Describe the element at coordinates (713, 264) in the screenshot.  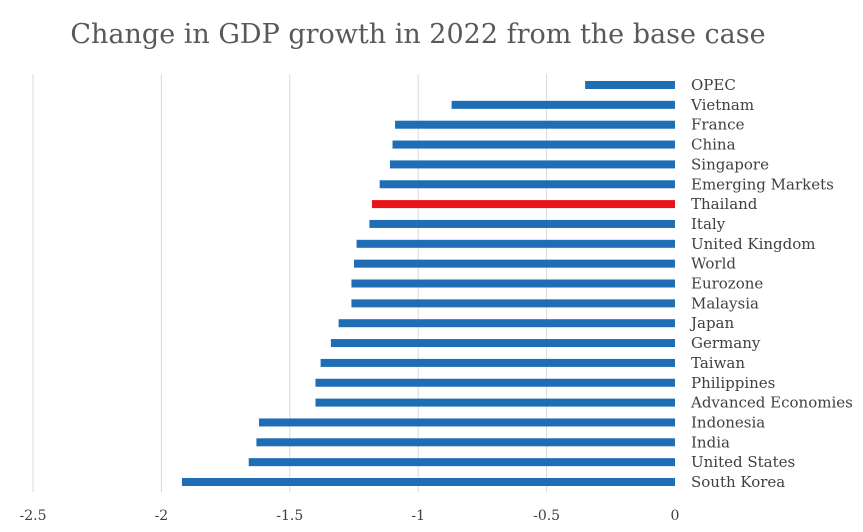
I see `category-label: World` at that location.